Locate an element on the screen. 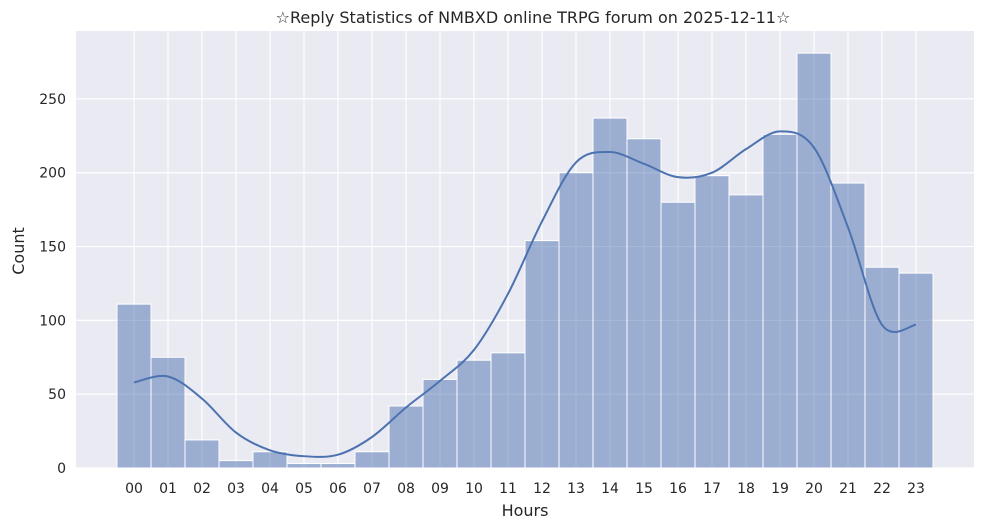 This screenshot has width=984, height=529. x-tick-label: 12 is located at coordinates (542, 489).